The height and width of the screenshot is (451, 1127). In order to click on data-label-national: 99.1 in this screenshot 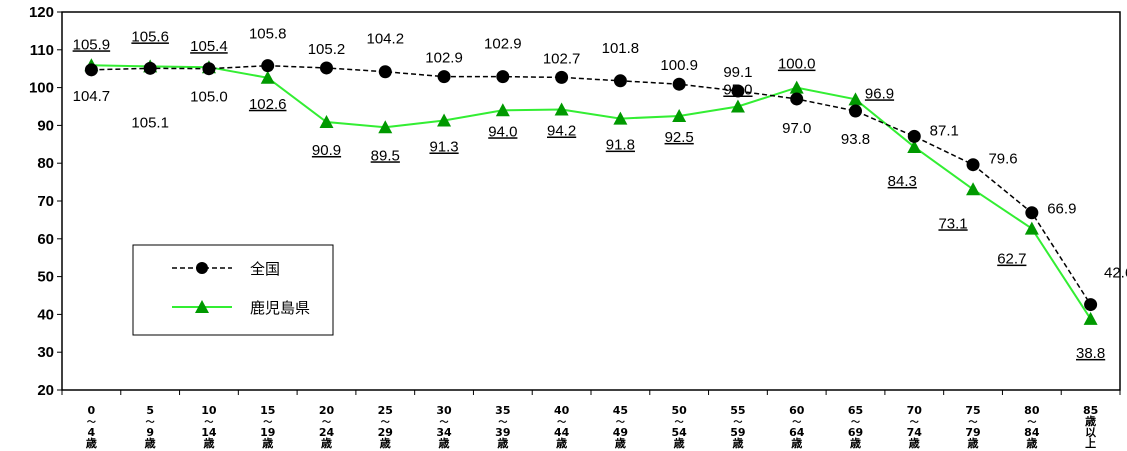, I will do `click(737, 72)`.